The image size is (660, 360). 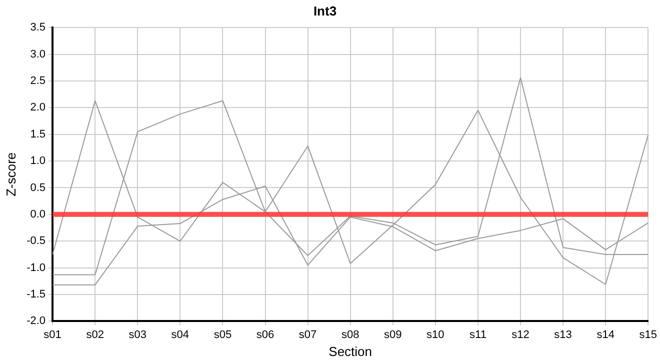 I want to click on y-tick-label: 0.0, so click(x=38, y=214).